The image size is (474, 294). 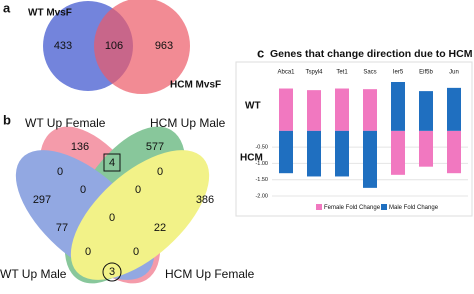 I want to click on count: 4, so click(x=112, y=163).